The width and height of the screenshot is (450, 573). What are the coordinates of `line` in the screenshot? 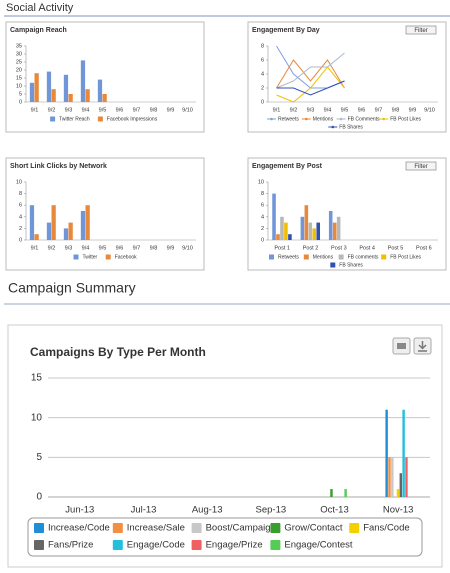 It's located at (310, 70).